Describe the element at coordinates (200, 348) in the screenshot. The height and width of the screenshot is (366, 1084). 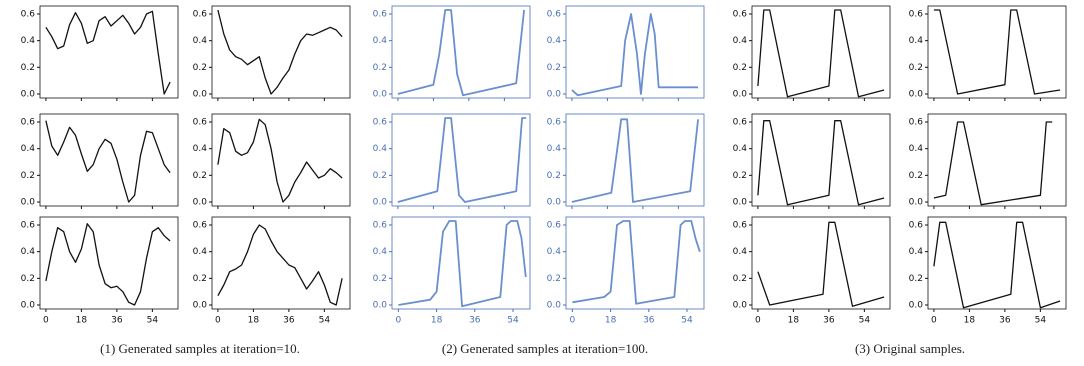
I see `caption: (1) Generated samples at iteration=10.` at that location.